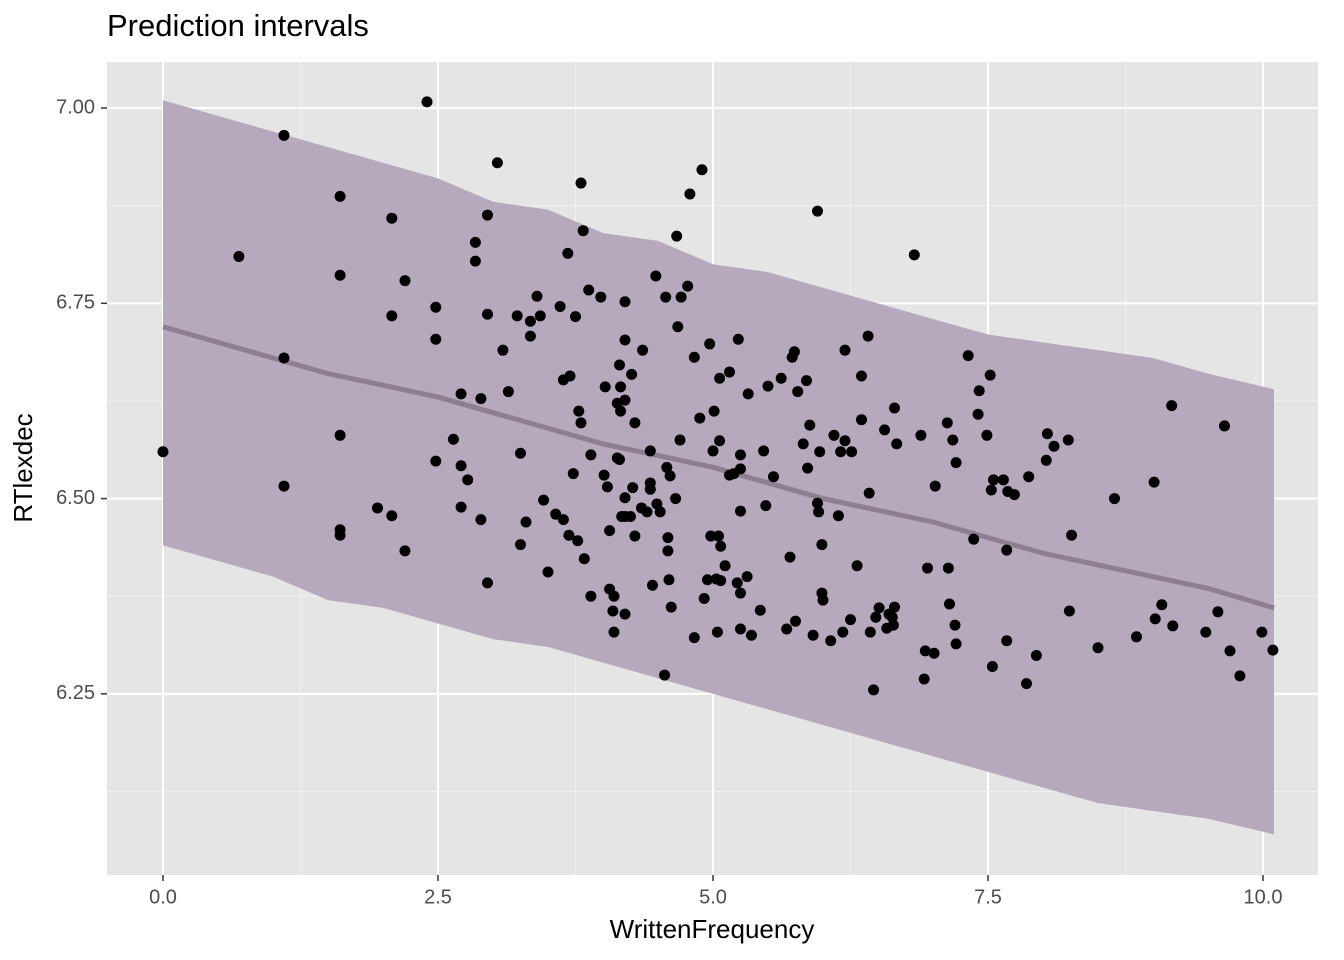 The image size is (1344, 960). What do you see at coordinates (75, 107) in the screenshot?
I see `y-tick-label: 7.00` at bounding box center [75, 107].